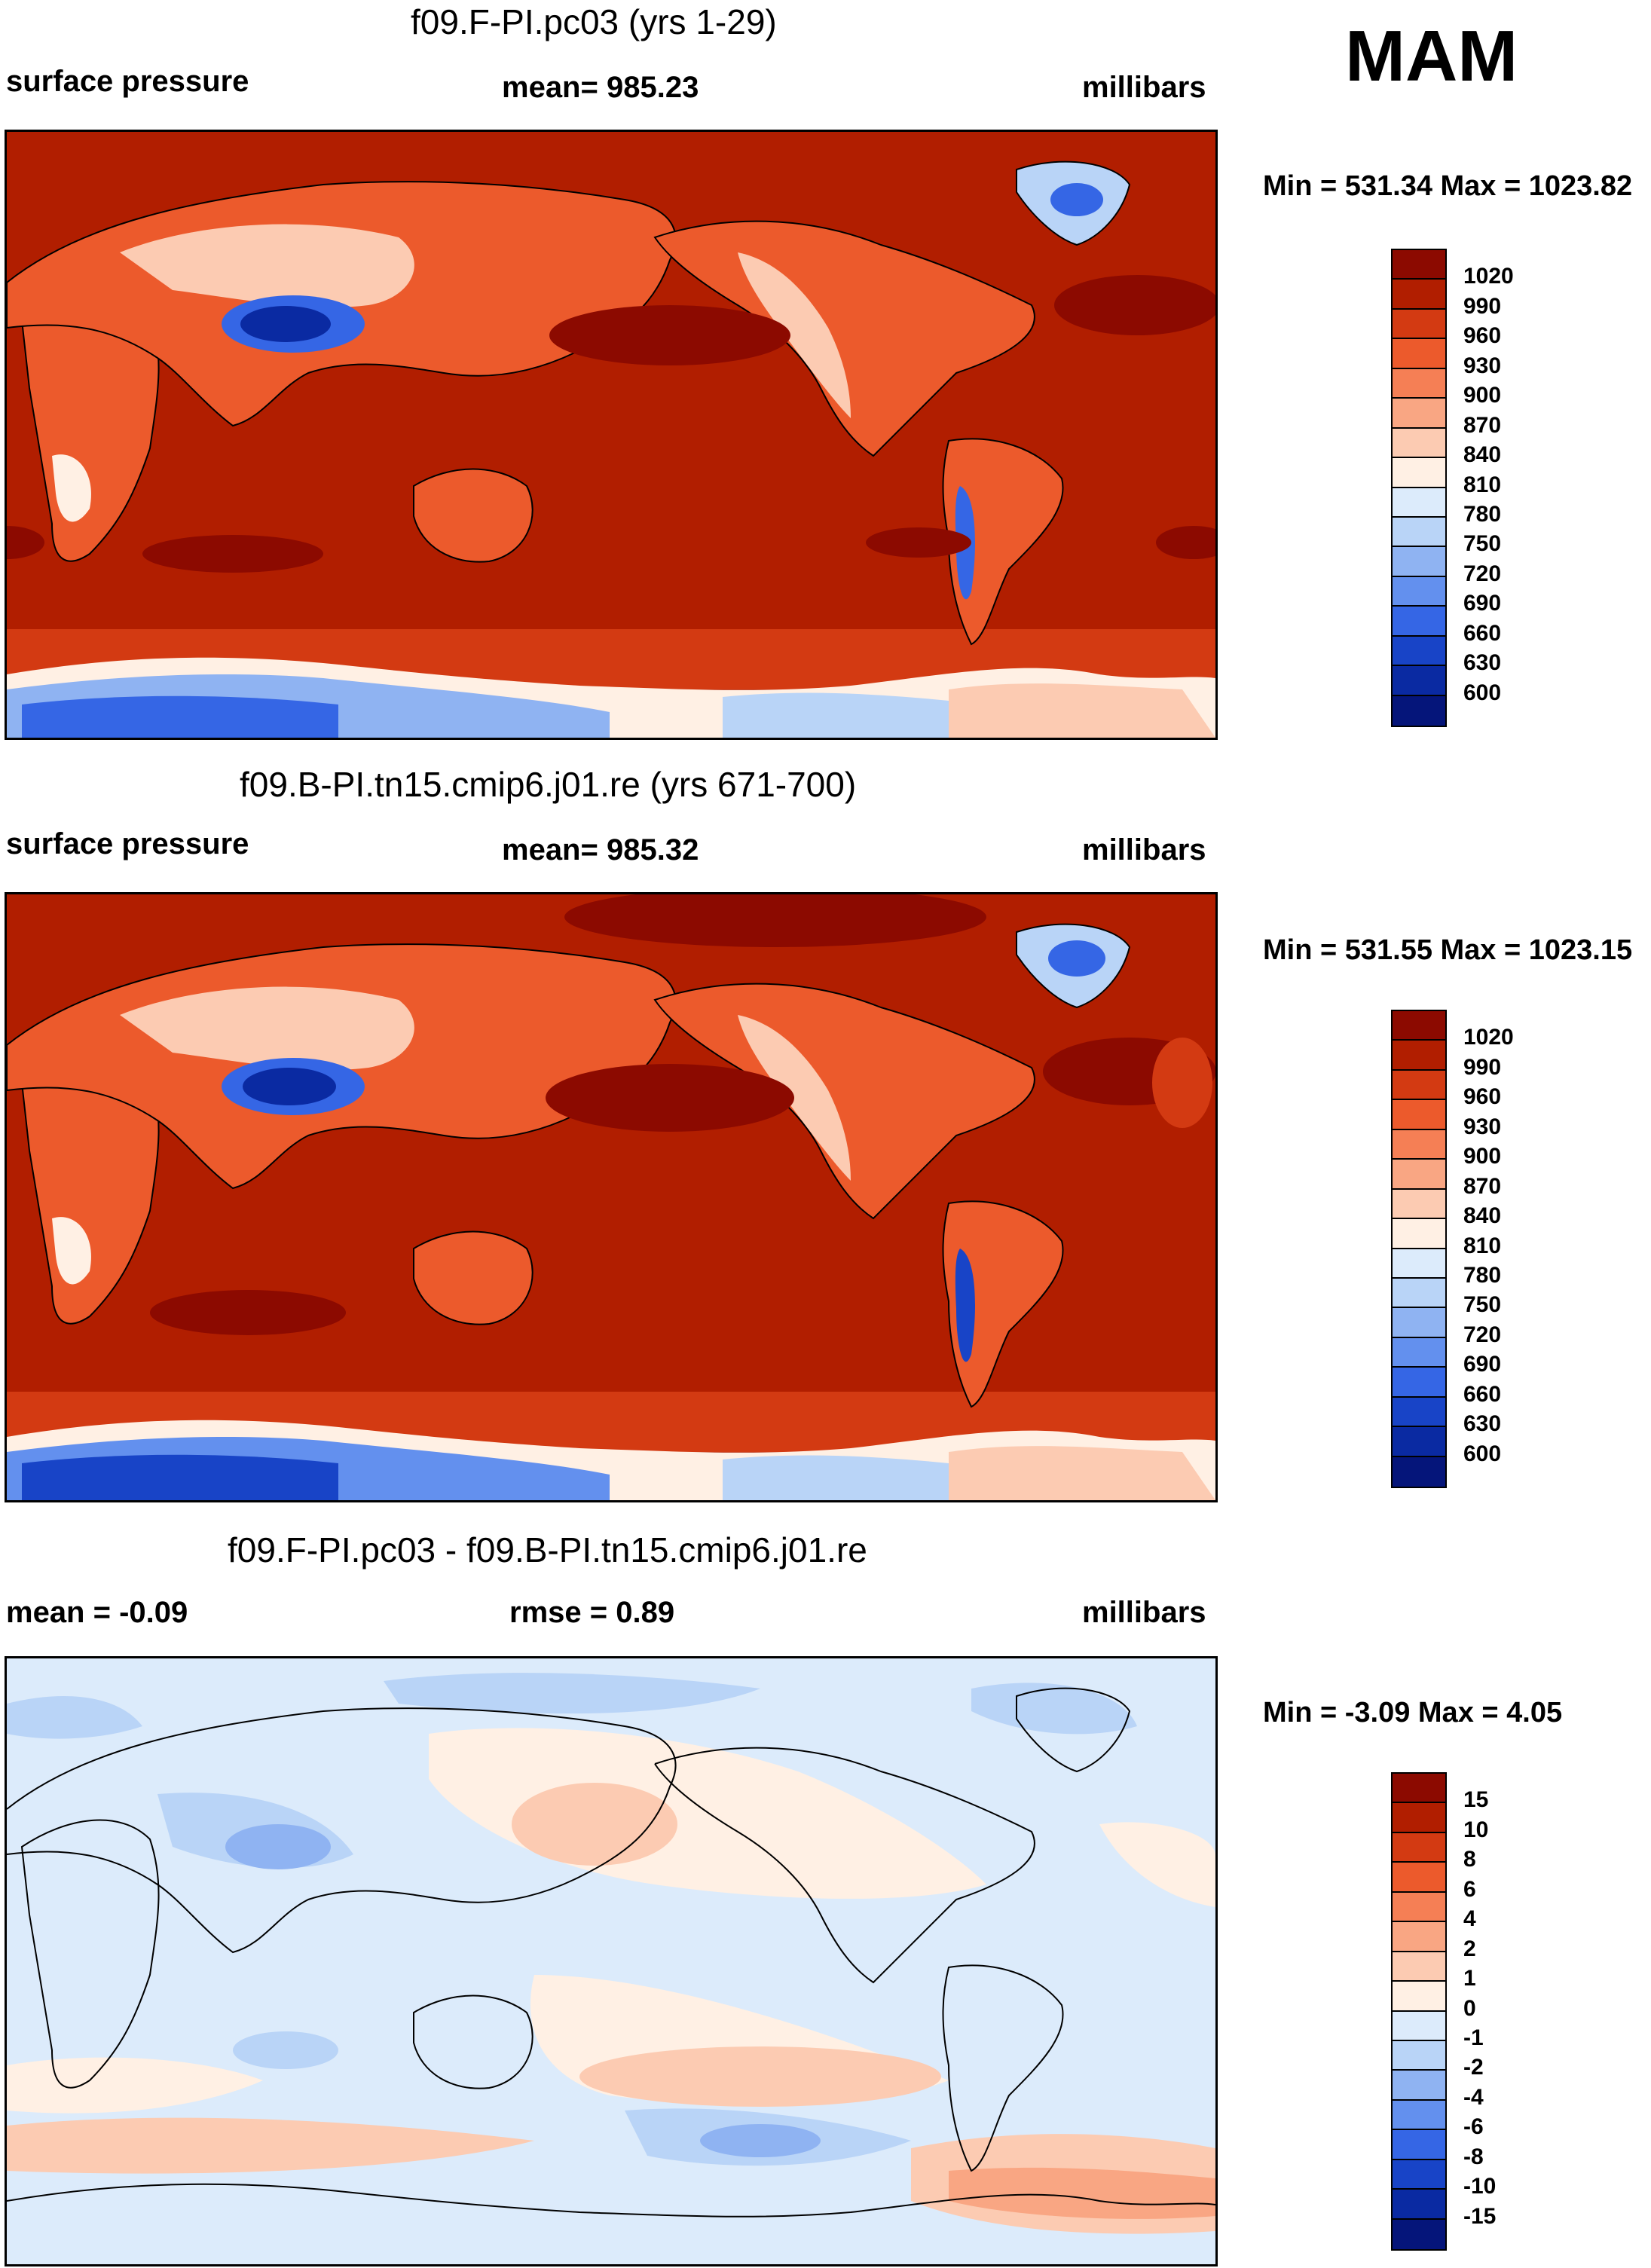 This screenshot has height=2268, width=1651. I want to click on colorbar-tick-label: -4, so click(1473, 2097).